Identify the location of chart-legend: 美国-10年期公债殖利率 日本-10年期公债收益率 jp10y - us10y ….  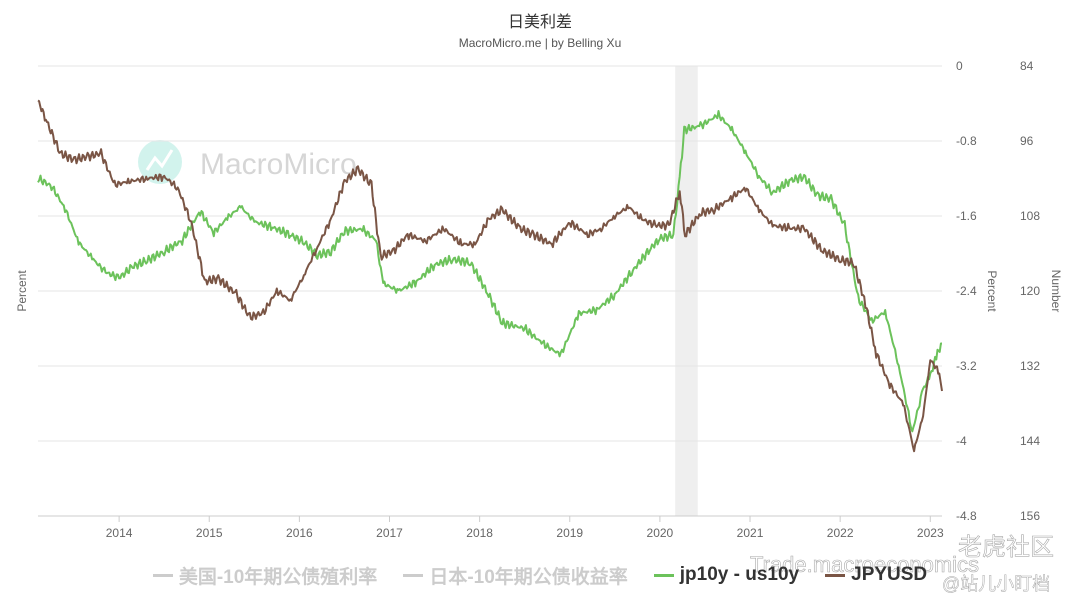
(540, 575).